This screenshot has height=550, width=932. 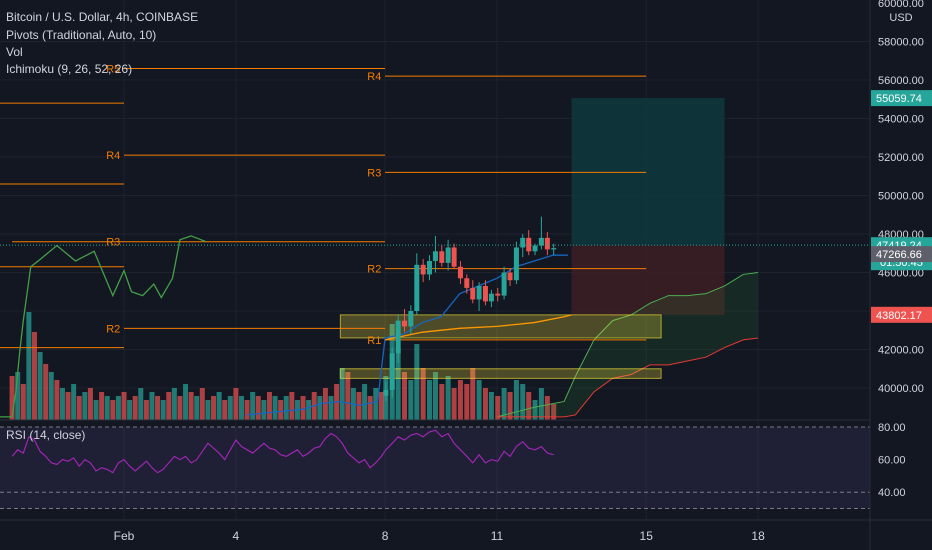 I want to click on long-position-stop-area, so click(x=648, y=280).